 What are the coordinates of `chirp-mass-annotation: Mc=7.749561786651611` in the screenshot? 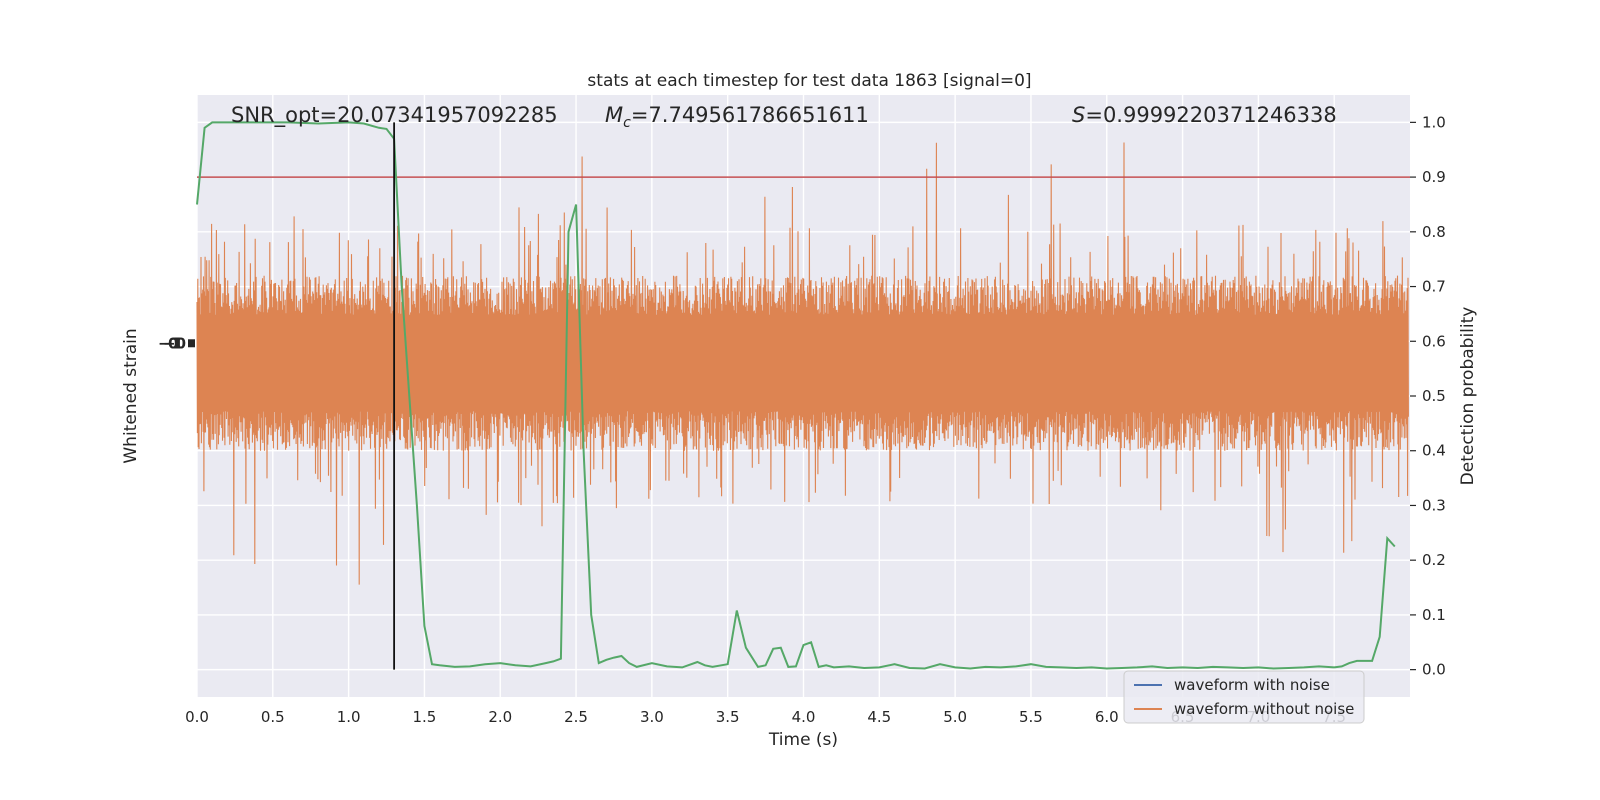 It's located at (737, 117).